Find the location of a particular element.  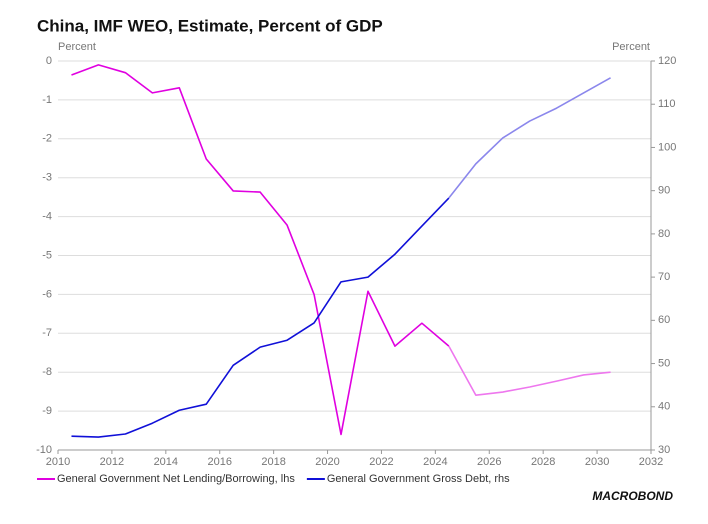

x-tick-label: 2014 is located at coordinates (166, 462).